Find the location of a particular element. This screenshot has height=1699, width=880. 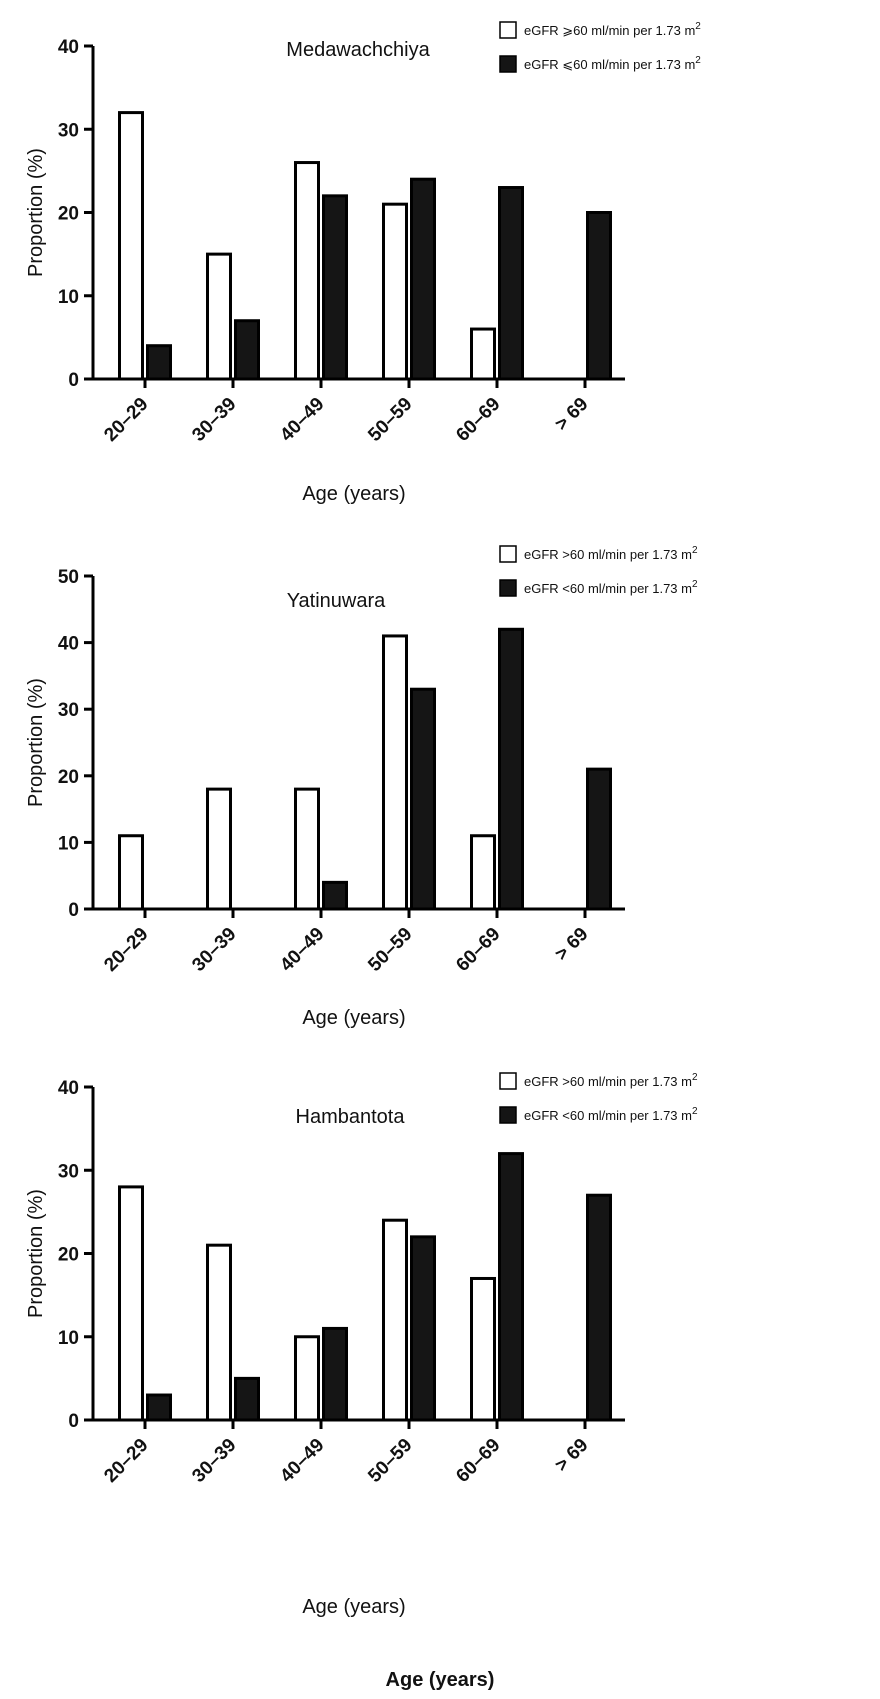

legend-label: eGFR ⩾60 ml/min per 1.73 m2 is located at coordinates (612, 29).